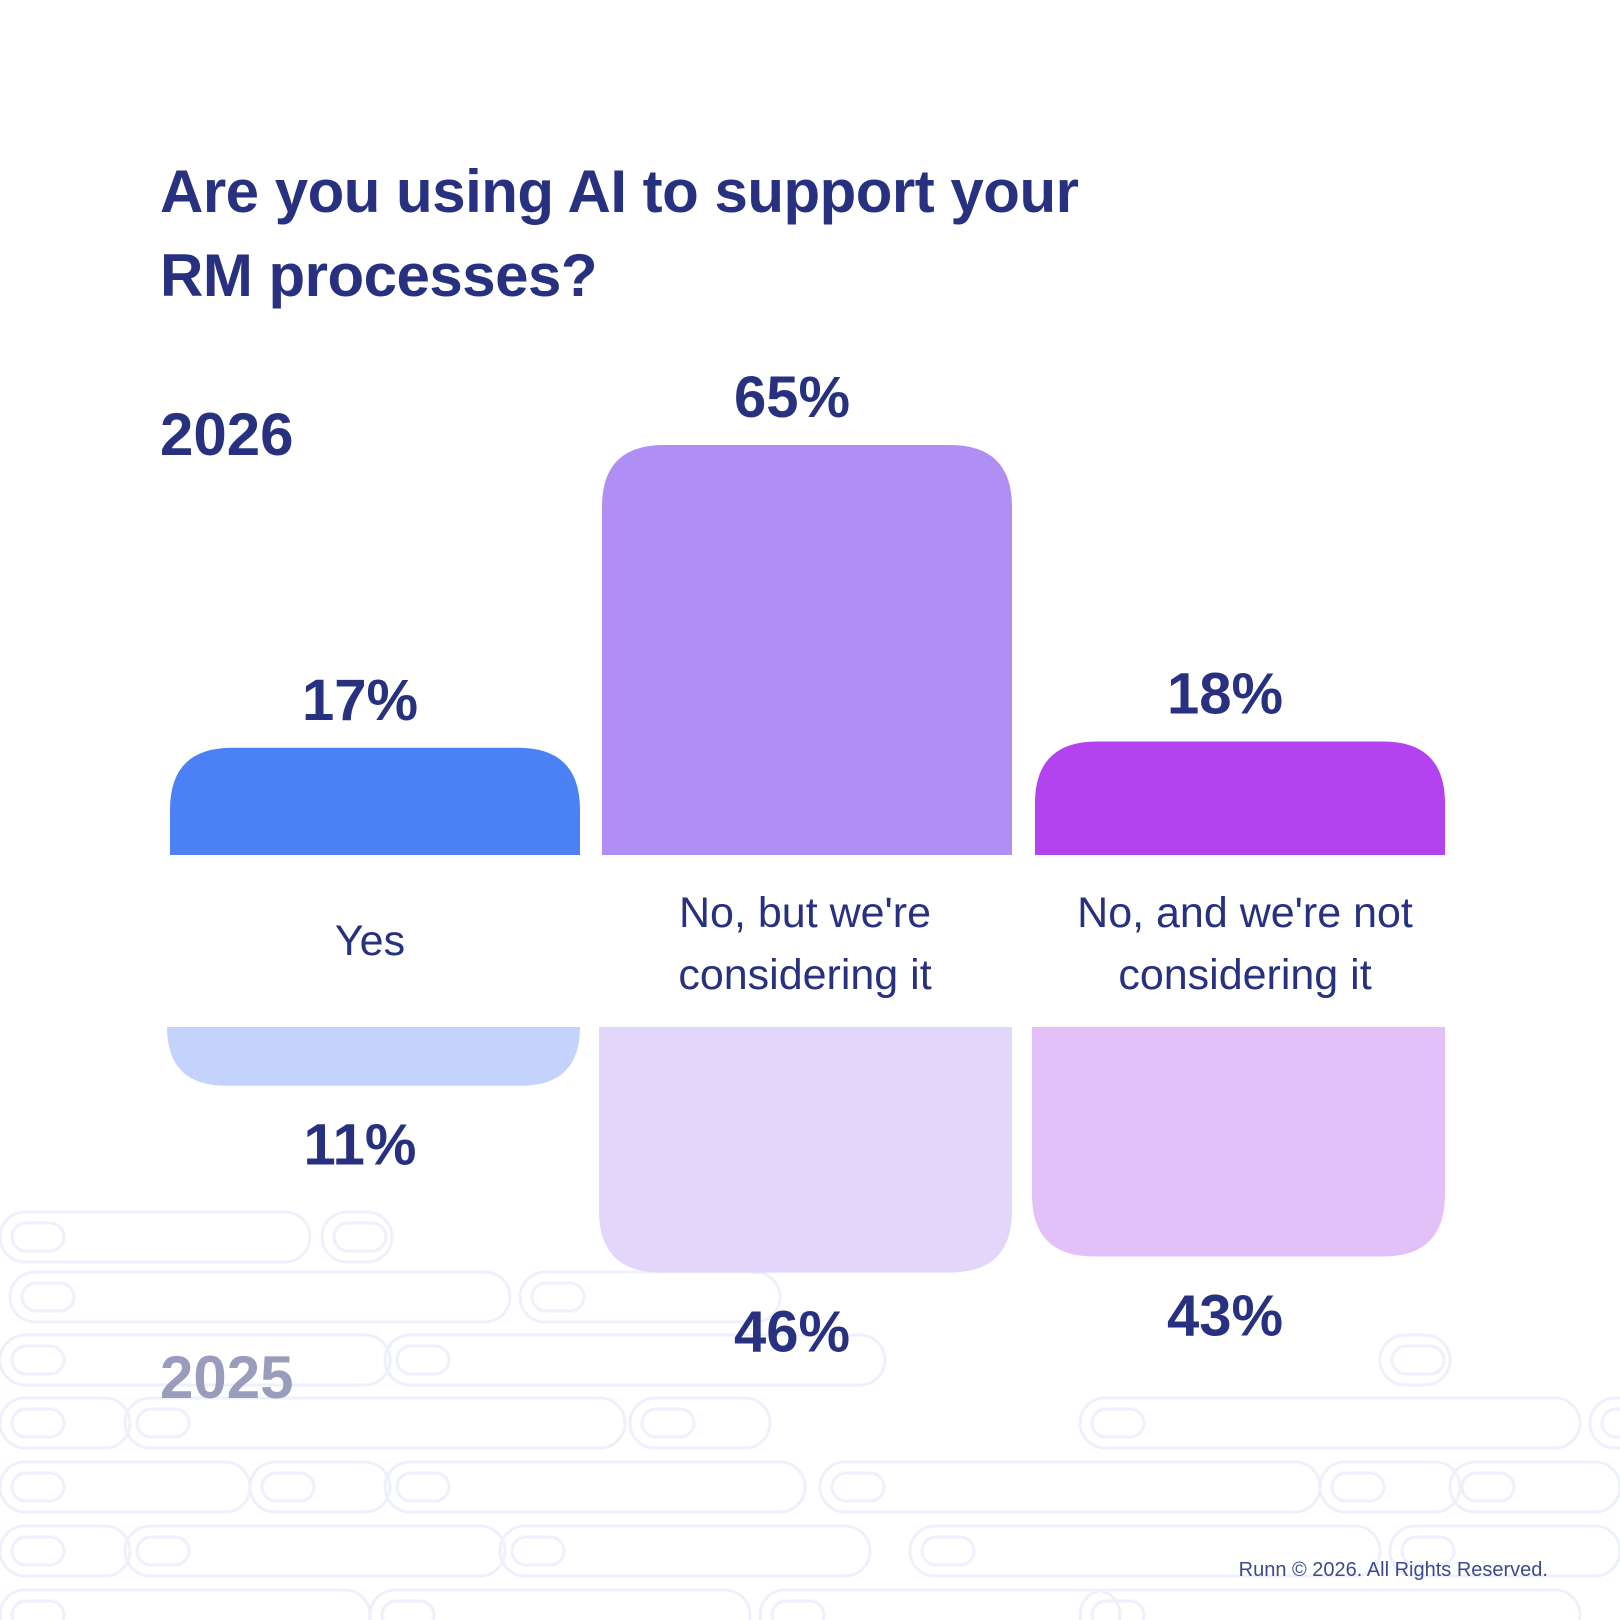  What do you see at coordinates (1225, 1316) in the screenshot?
I see `value-label-2025-not-considering: 43%` at bounding box center [1225, 1316].